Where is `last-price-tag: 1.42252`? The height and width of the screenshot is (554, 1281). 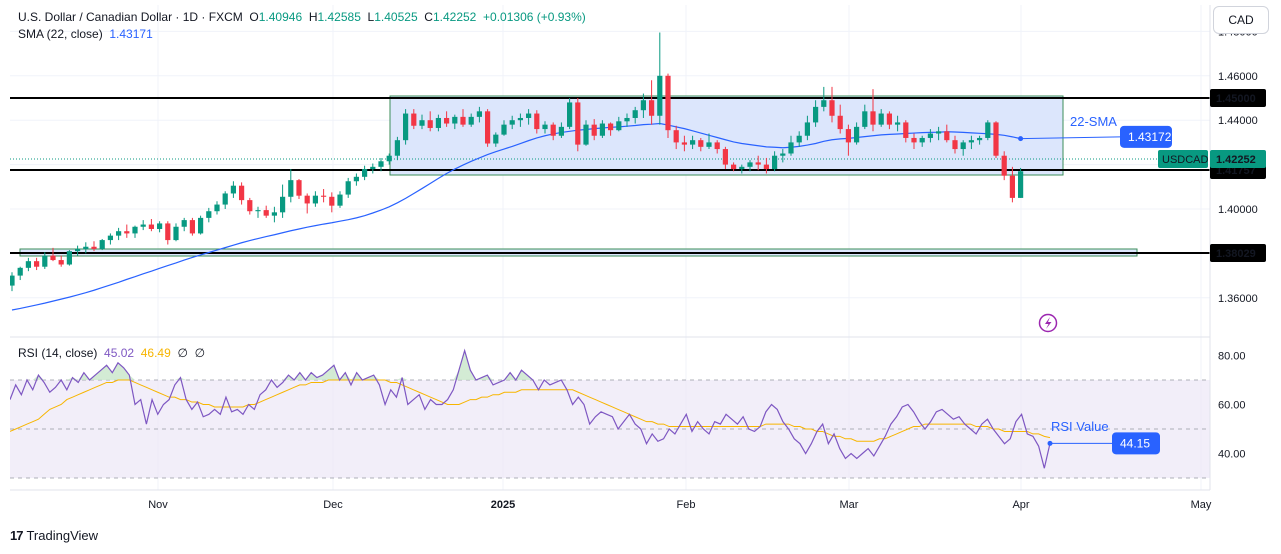 last-price-tag: 1.42252 is located at coordinates (1238, 159).